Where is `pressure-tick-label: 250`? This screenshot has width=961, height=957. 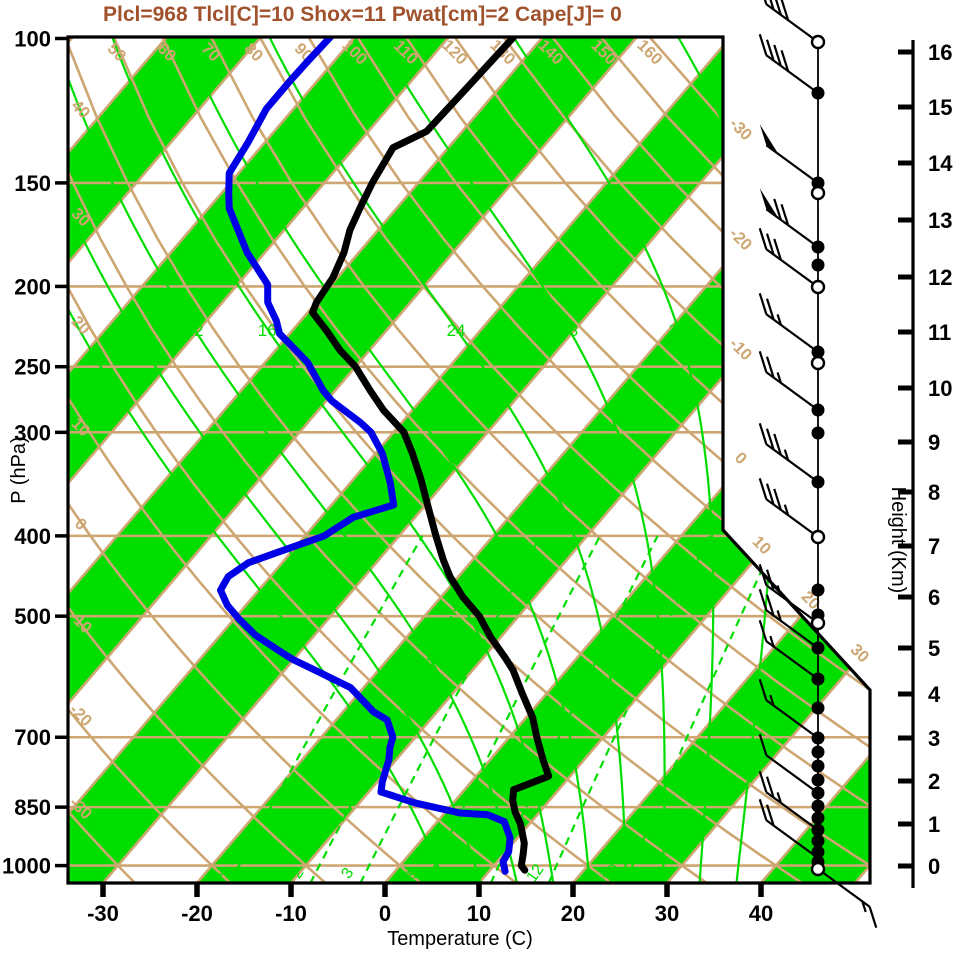
pressure-tick-label: 250 is located at coordinates (32, 367).